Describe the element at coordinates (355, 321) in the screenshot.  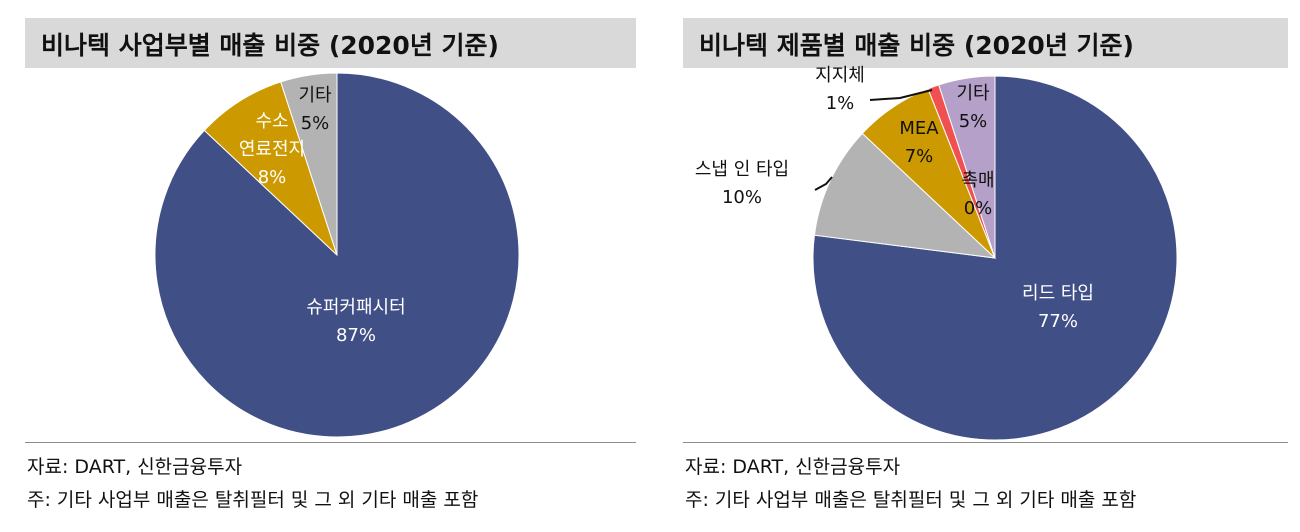
I see `slice-label-슈퍼커패시터: 슈퍼커패시터 87%` at that location.